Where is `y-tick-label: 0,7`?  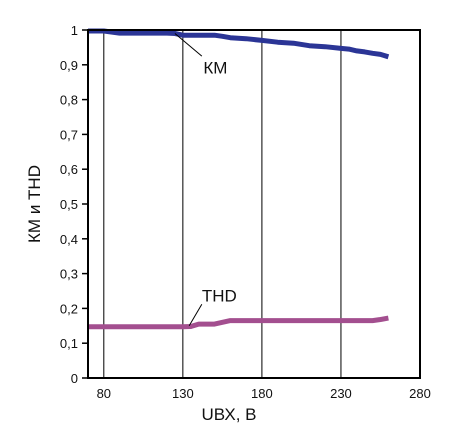
y-tick-label: 0,7 is located at coordinates (69, 134).